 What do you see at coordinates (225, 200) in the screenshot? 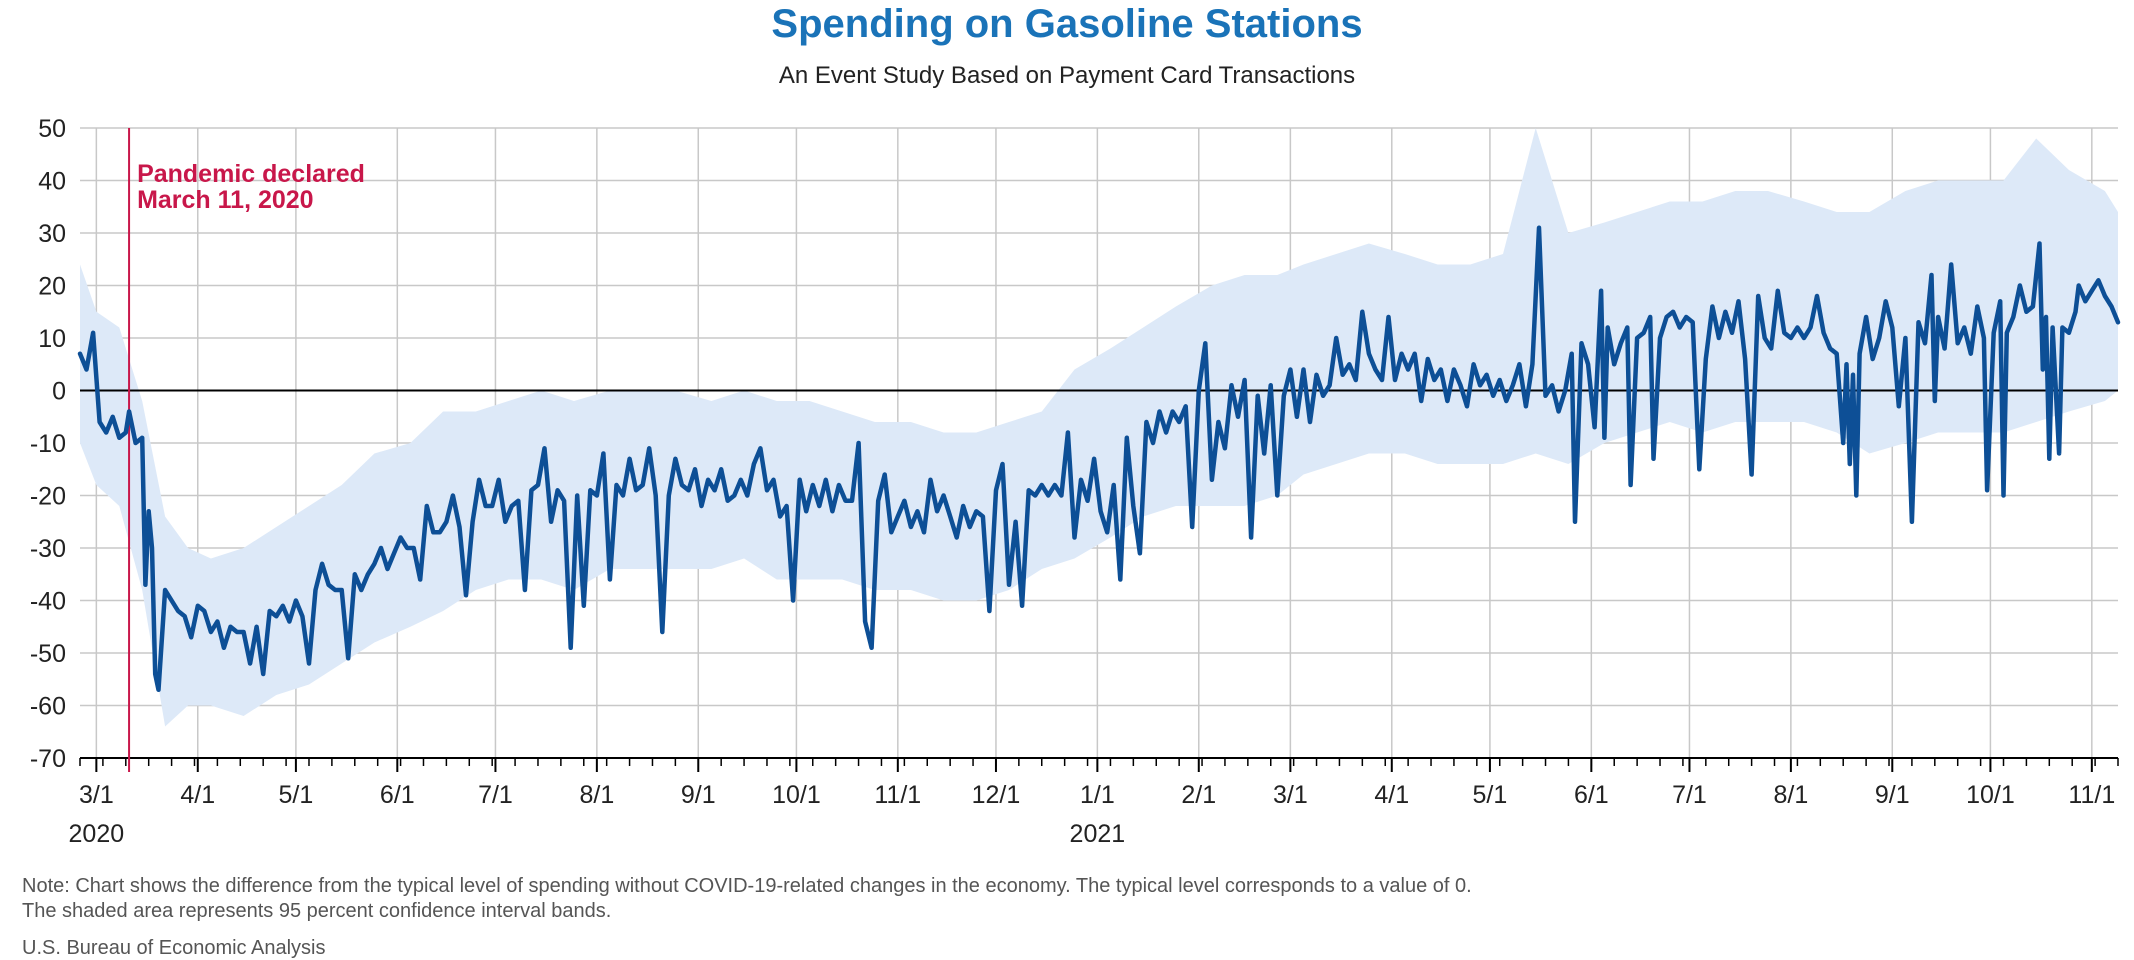
I see `pandemic-annotation-line: March 11, 2020` at bounding box center [225, 200].